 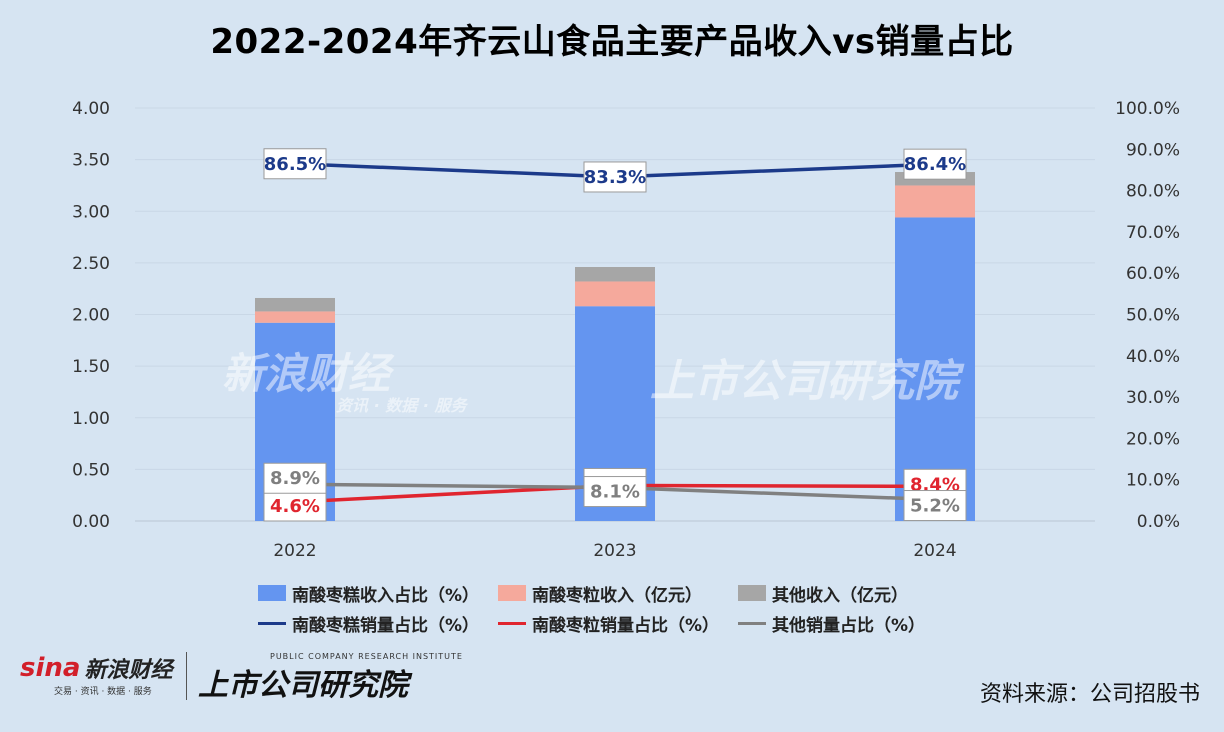 What do you see at coordinates (1153, 398) in the screenshot?
I see `right-axis-tick-label: 30.0%` at bounding box center [1153, 398].